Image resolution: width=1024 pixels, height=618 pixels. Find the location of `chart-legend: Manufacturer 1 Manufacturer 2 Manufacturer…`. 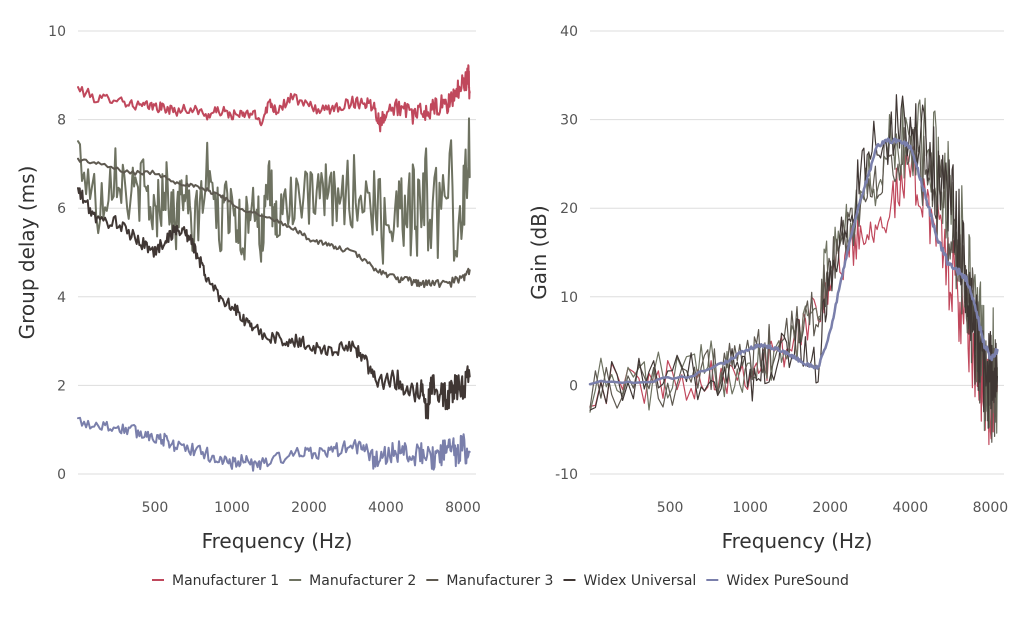

chart-legend: Manufacturer 1 Manufacturer 2 Manufacturer… is located at coordinates (500, 581).